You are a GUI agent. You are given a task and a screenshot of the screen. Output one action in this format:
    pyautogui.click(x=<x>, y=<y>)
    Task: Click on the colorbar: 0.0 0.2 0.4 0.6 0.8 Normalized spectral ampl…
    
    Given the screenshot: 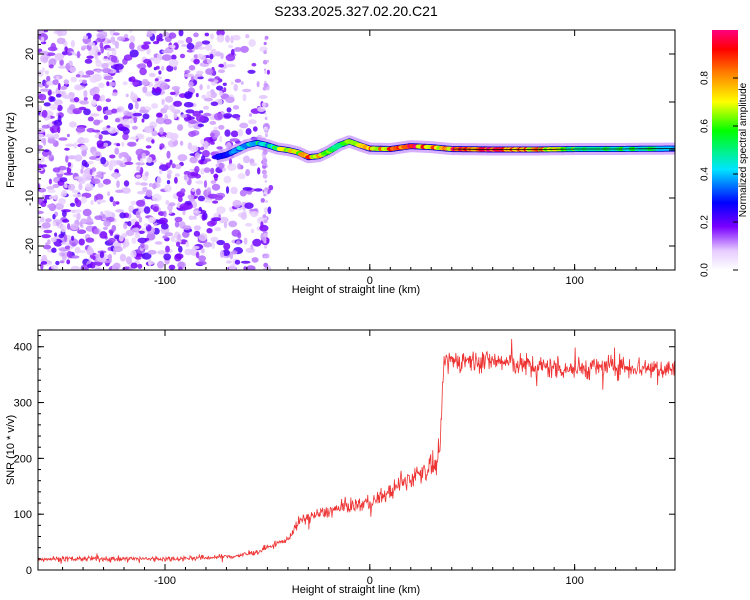 What is the action you would take?
    pyautogui.click(x=724, y=153)
    